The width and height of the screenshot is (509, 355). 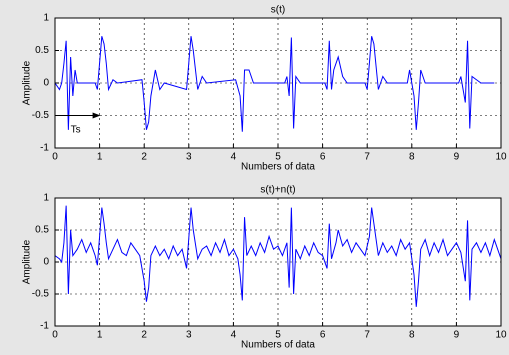 What do you see at coordinates (76, 129) in the screenshot?
I see `annotation: Ts` at bounding box center [76, 129].